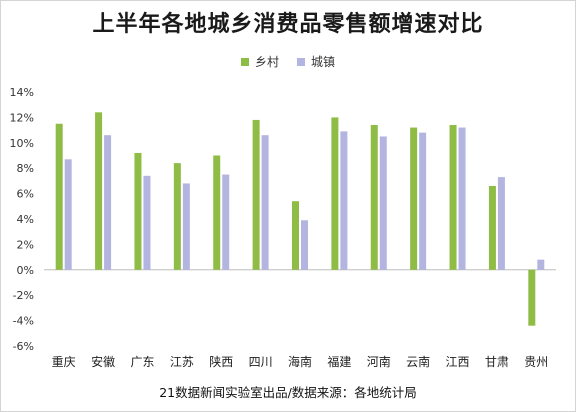 Image resolution: width=576 pixels, height=412 pixels. I want to click on x-category-label: 重庆, so click(64, 362).